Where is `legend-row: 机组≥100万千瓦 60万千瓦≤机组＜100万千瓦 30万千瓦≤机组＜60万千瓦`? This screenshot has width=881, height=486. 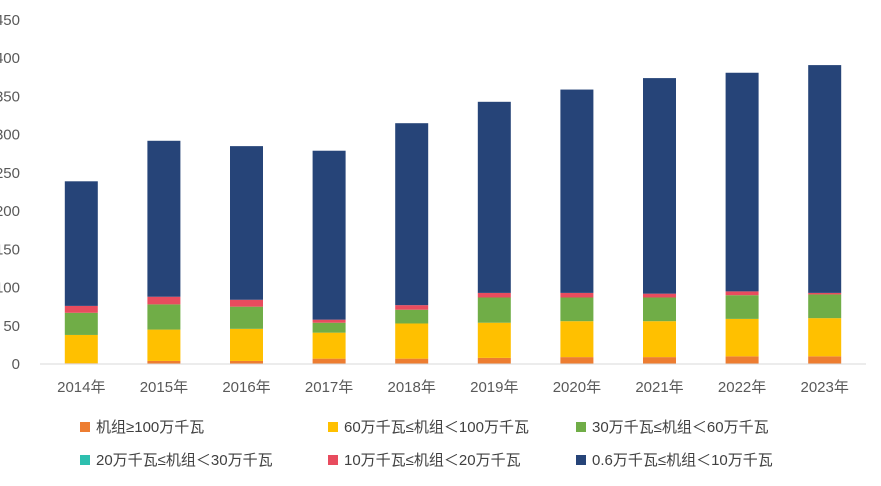
legend-row: 机组≥100万千瓦 60万千瓦≤机组＜100万千瓦 30万千瓦≤机组＜60万千瓦 is located at coordinates (475, 426).